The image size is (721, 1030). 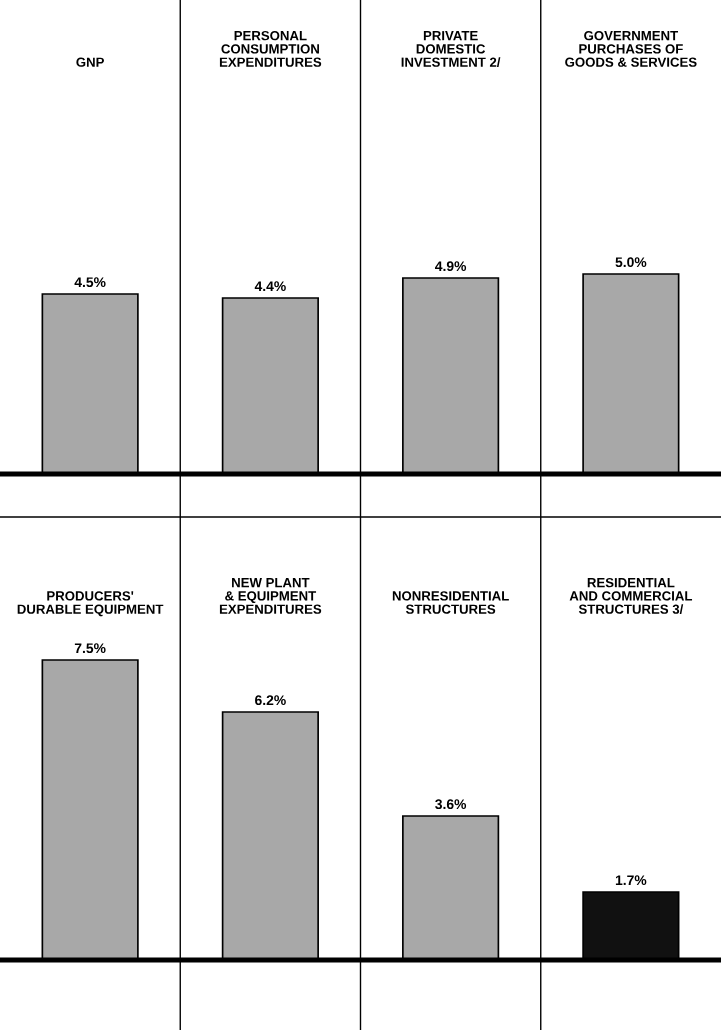 What do you see at coordinates (451, 804) in the screenshot?
I see `data-label: 3.6%` at bounding box center [451, 804].